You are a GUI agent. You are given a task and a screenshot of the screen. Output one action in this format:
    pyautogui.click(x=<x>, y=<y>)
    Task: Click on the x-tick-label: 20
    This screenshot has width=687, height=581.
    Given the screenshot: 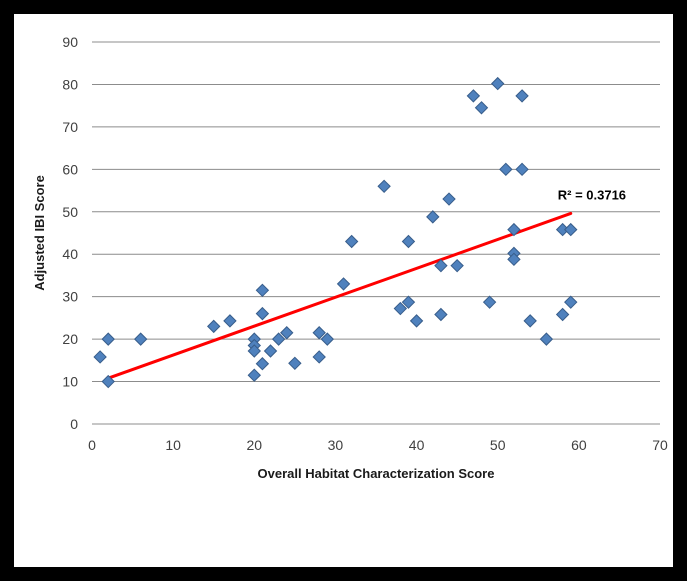 What is the action you would take?
    pyautogui.click(x=254, y=445)
    